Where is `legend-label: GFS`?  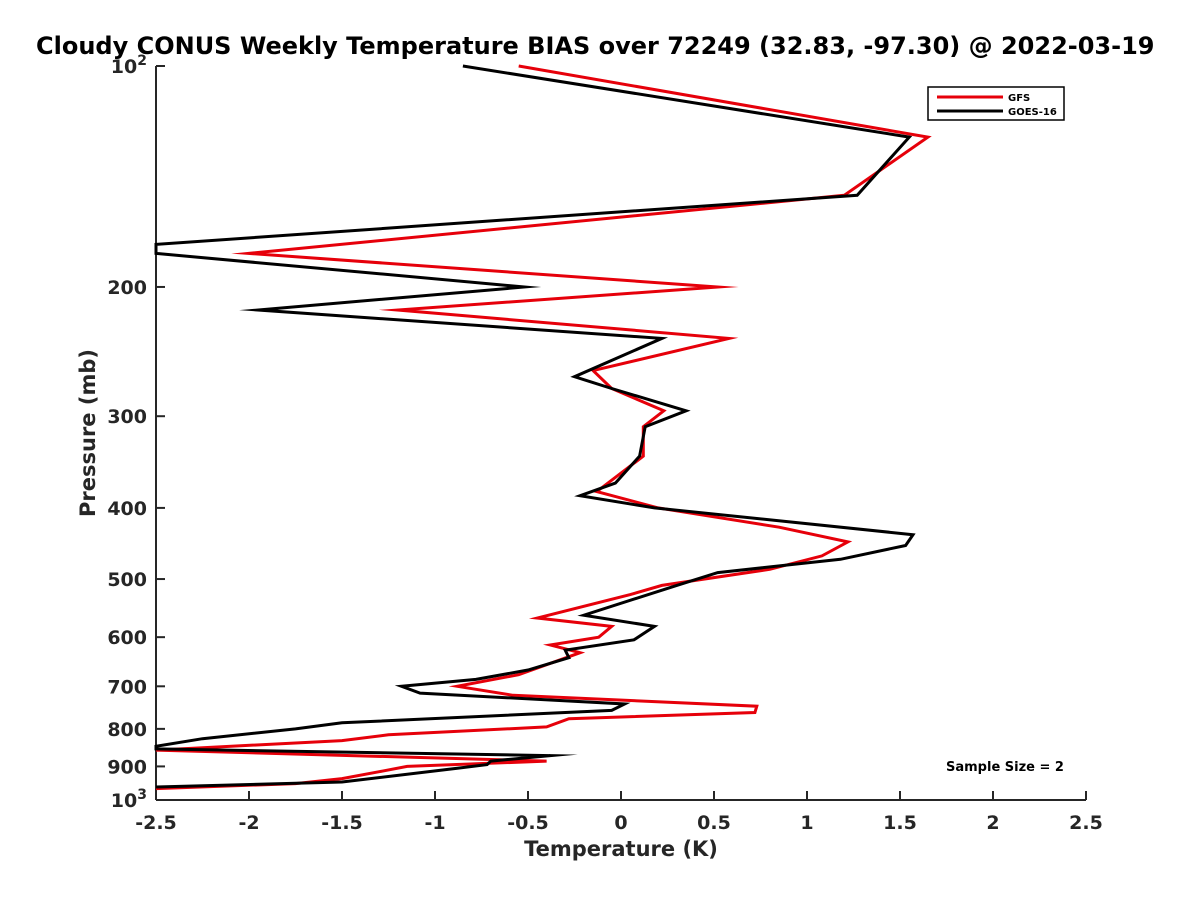 legend-label: GFS is located at coordinates (1019, 98).